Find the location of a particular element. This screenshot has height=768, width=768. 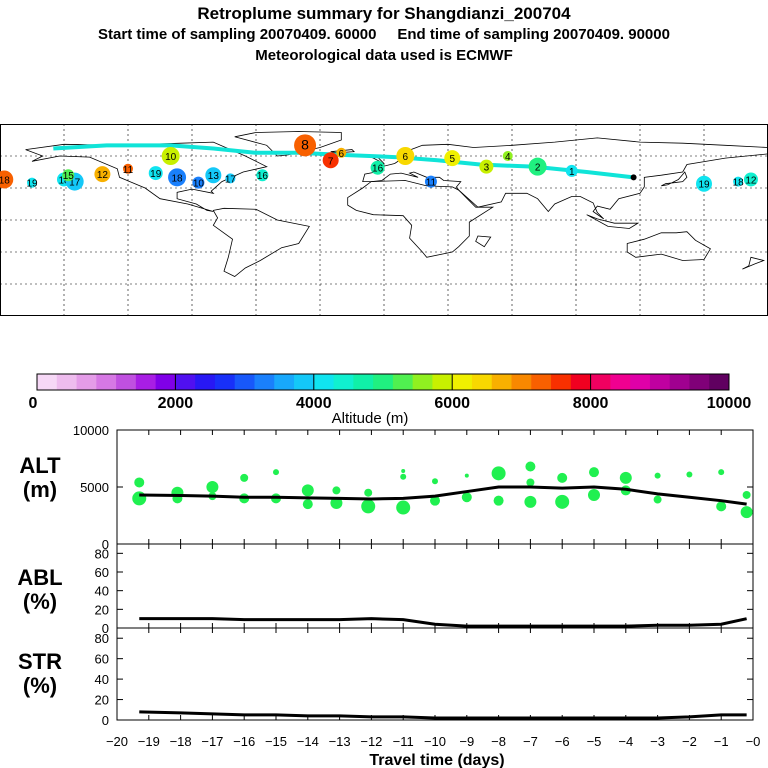

panel-y-tick-label: 5000 is located at coordinates (94, 487).